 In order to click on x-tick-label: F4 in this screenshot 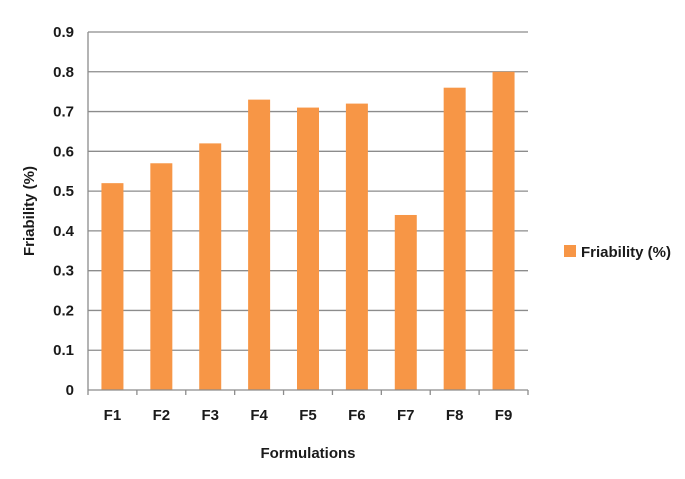, I will do `click(259, 415)`.